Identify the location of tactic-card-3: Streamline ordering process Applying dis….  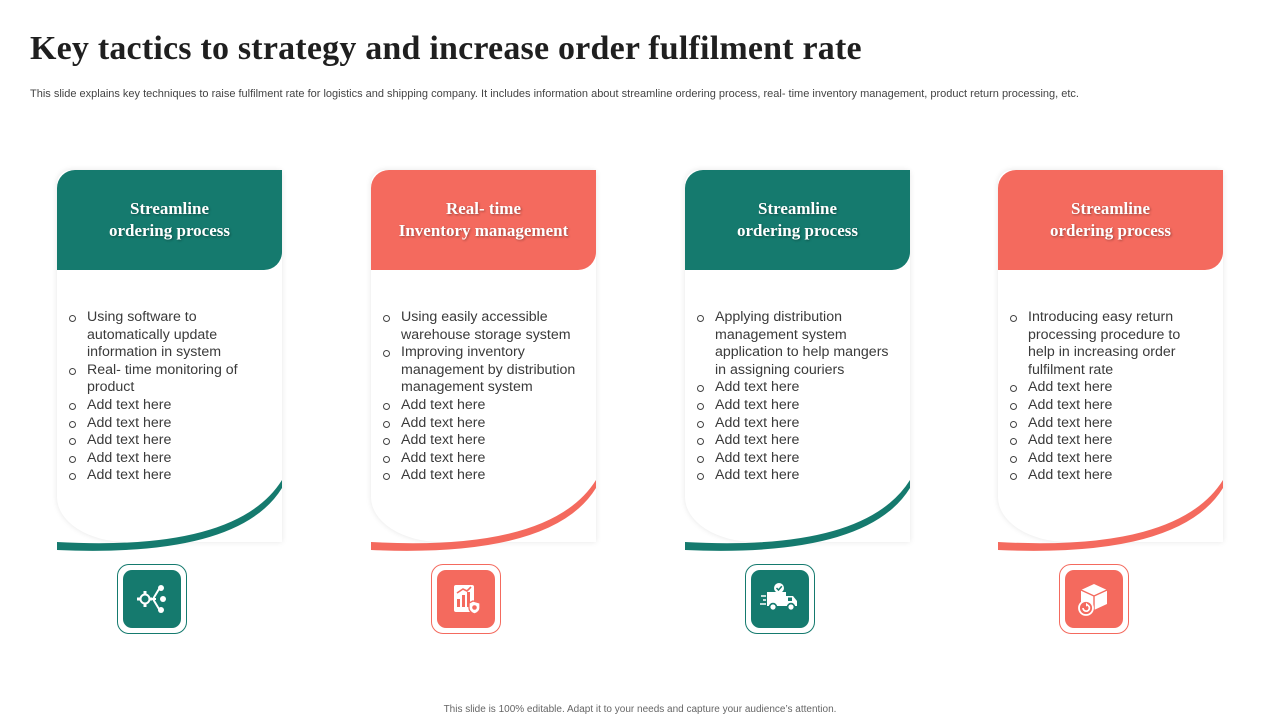
(797, 360).